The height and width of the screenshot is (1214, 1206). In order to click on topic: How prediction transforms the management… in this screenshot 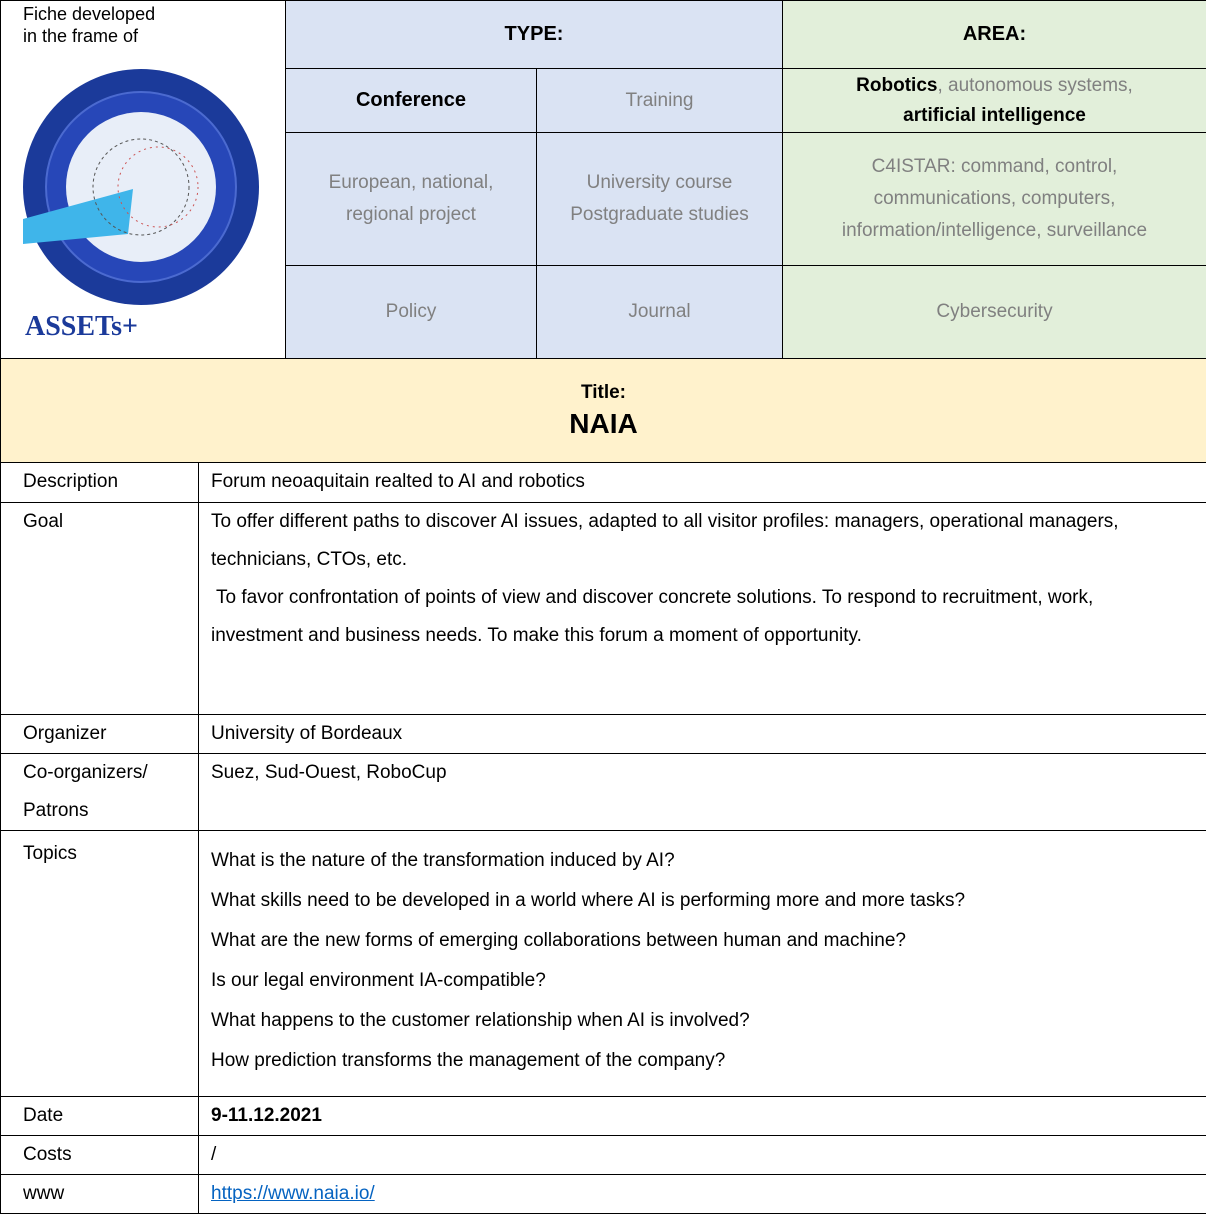, I will do `click(708, 1061)`.